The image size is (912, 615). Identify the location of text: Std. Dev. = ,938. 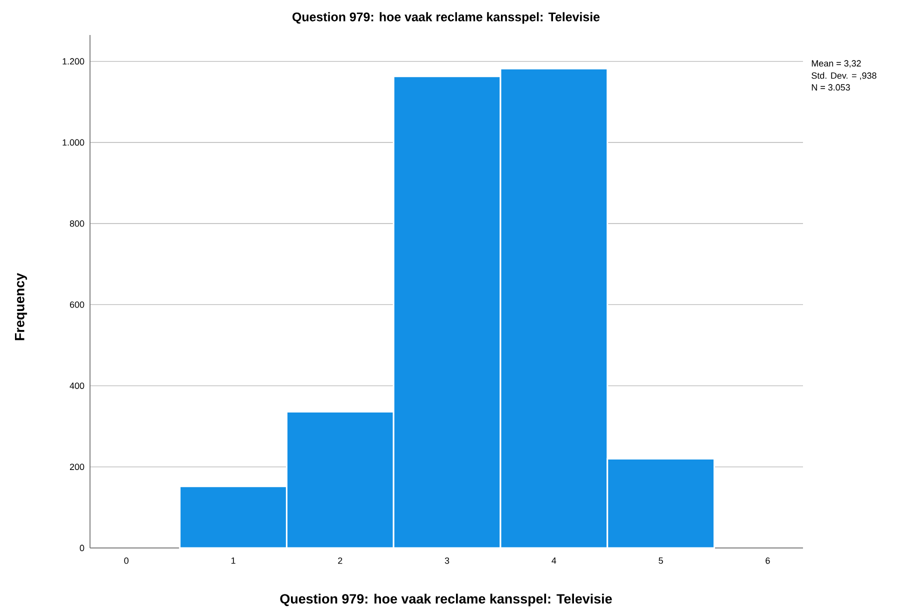
(844, 76).